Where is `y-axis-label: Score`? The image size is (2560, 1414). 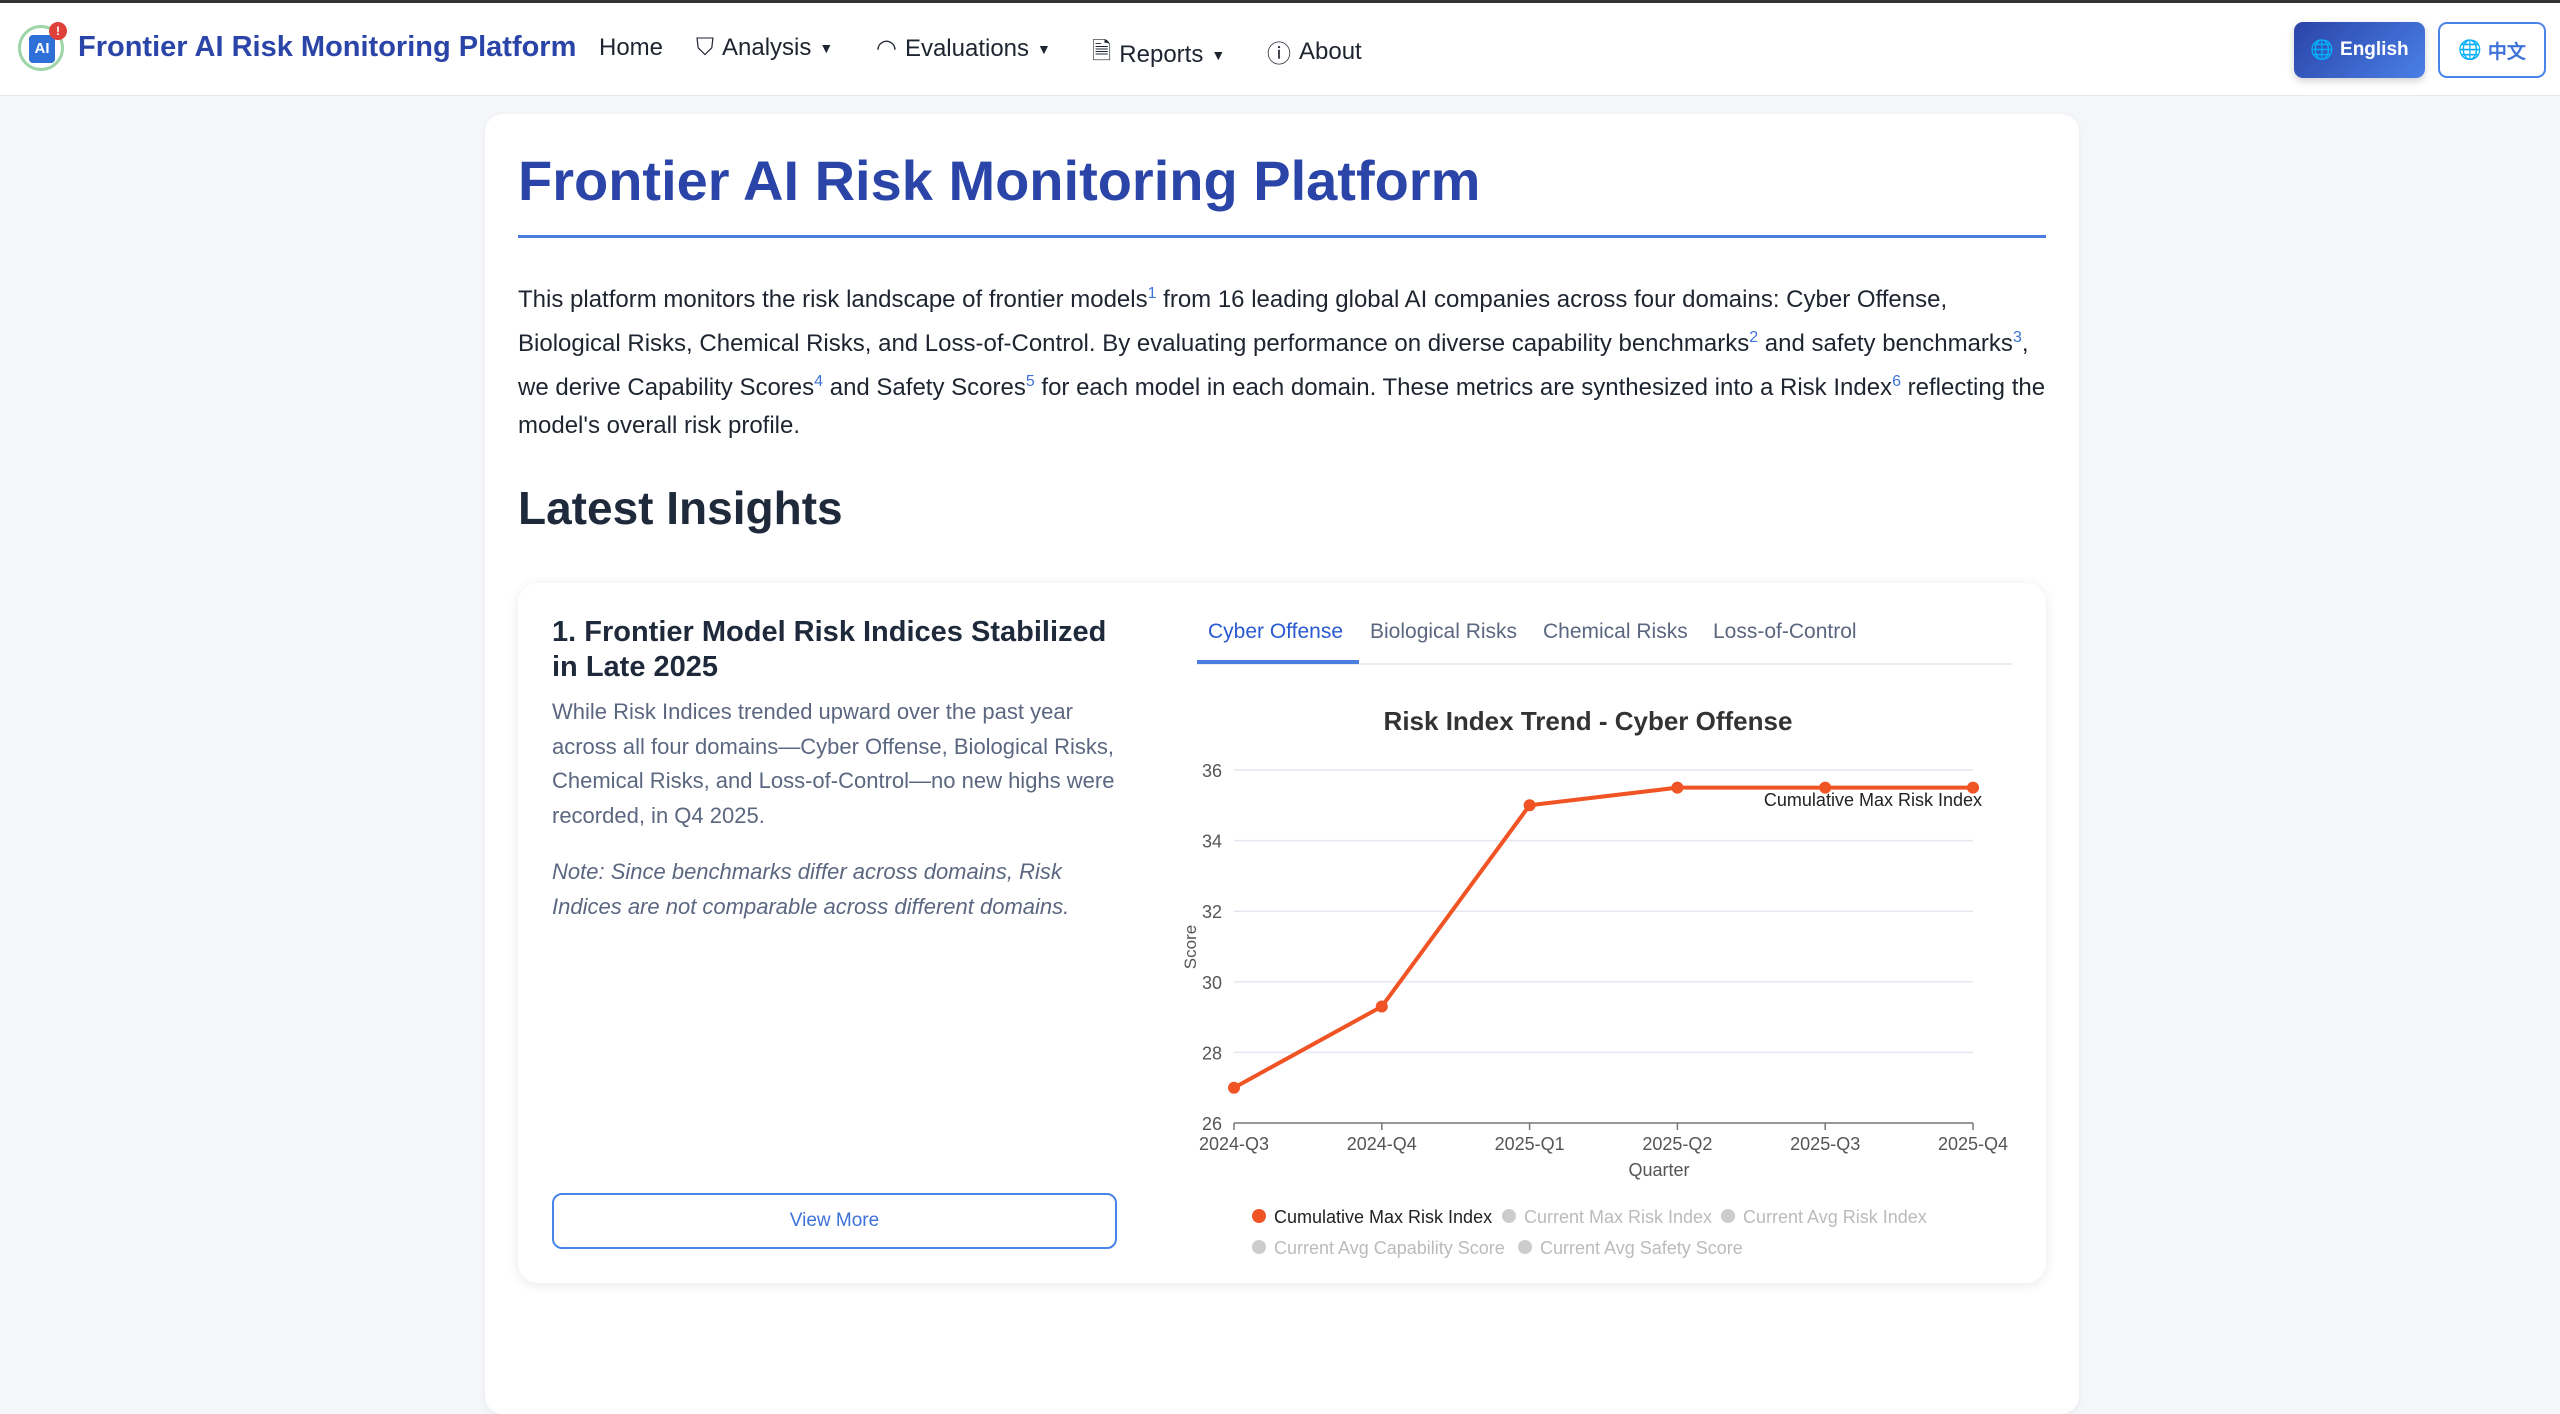 y-axis-label: Score is located at coordinates (1190, 947).